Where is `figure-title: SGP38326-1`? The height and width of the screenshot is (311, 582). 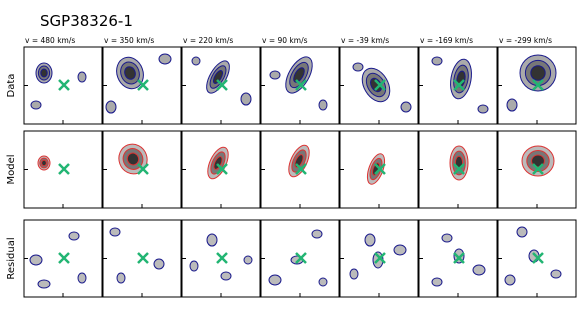
figure-title: SGP38326-1 is located at coordinates (86, 21).